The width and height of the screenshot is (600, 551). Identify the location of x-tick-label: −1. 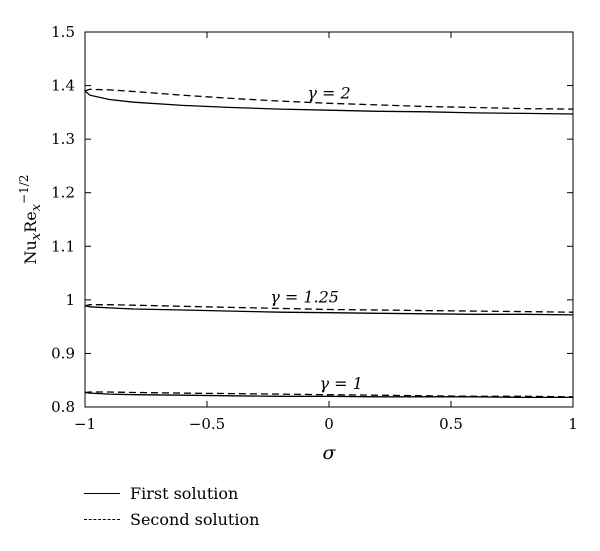
(85, 424).